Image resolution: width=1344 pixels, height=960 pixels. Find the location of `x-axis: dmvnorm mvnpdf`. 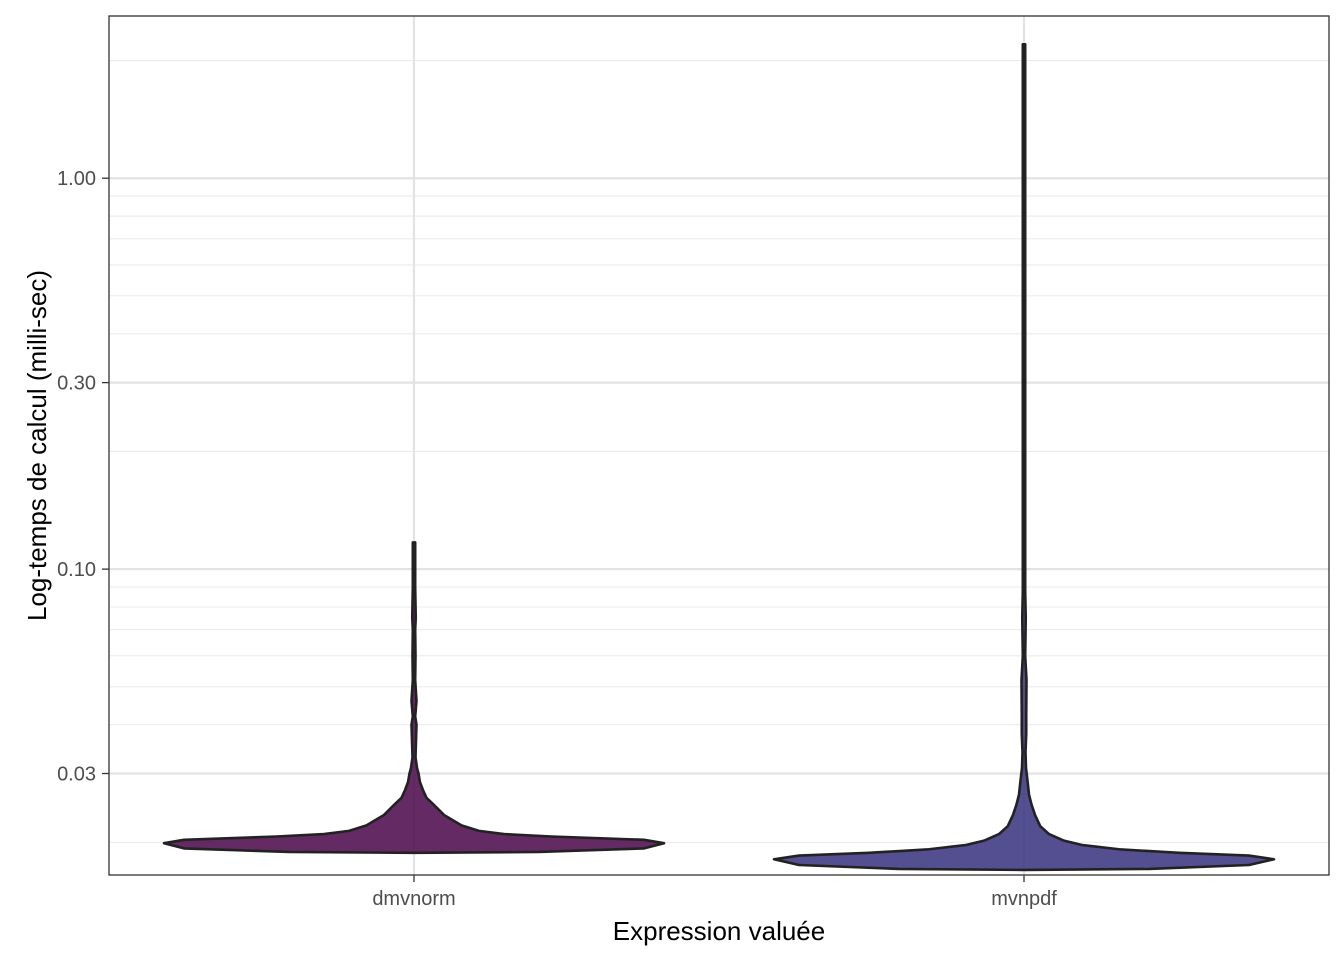

x-axis: dmvnorm mvnpdf is located at coordinates (714, 892).